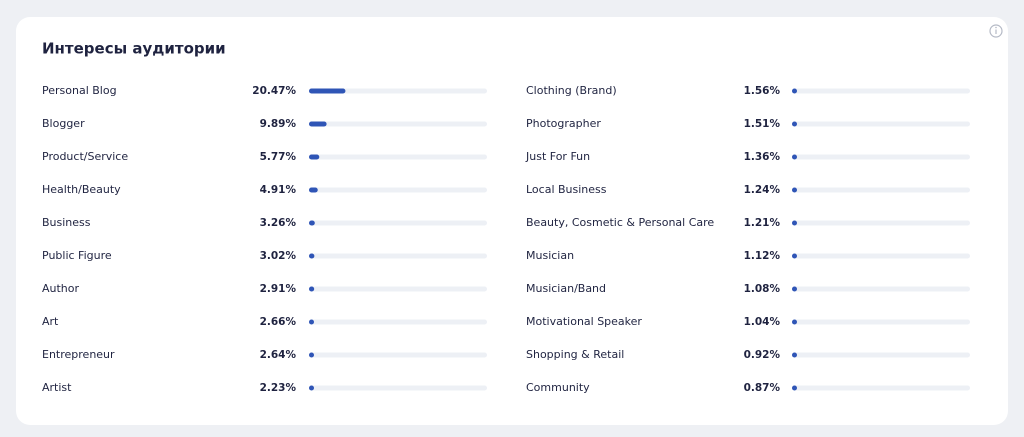  What do you see at coordinates (566, 189) in the screenshot?
I see `interest-label: Local Business` at bounding box center [566, 189].